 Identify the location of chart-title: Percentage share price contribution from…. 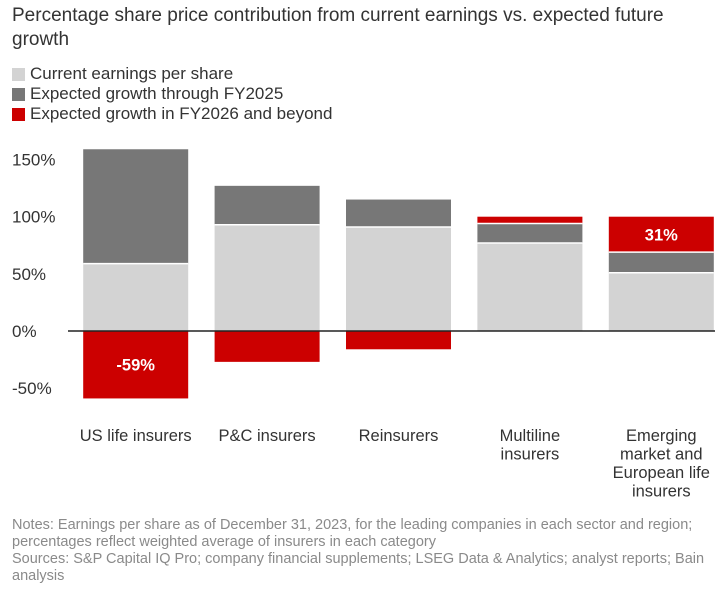
(338, 27).